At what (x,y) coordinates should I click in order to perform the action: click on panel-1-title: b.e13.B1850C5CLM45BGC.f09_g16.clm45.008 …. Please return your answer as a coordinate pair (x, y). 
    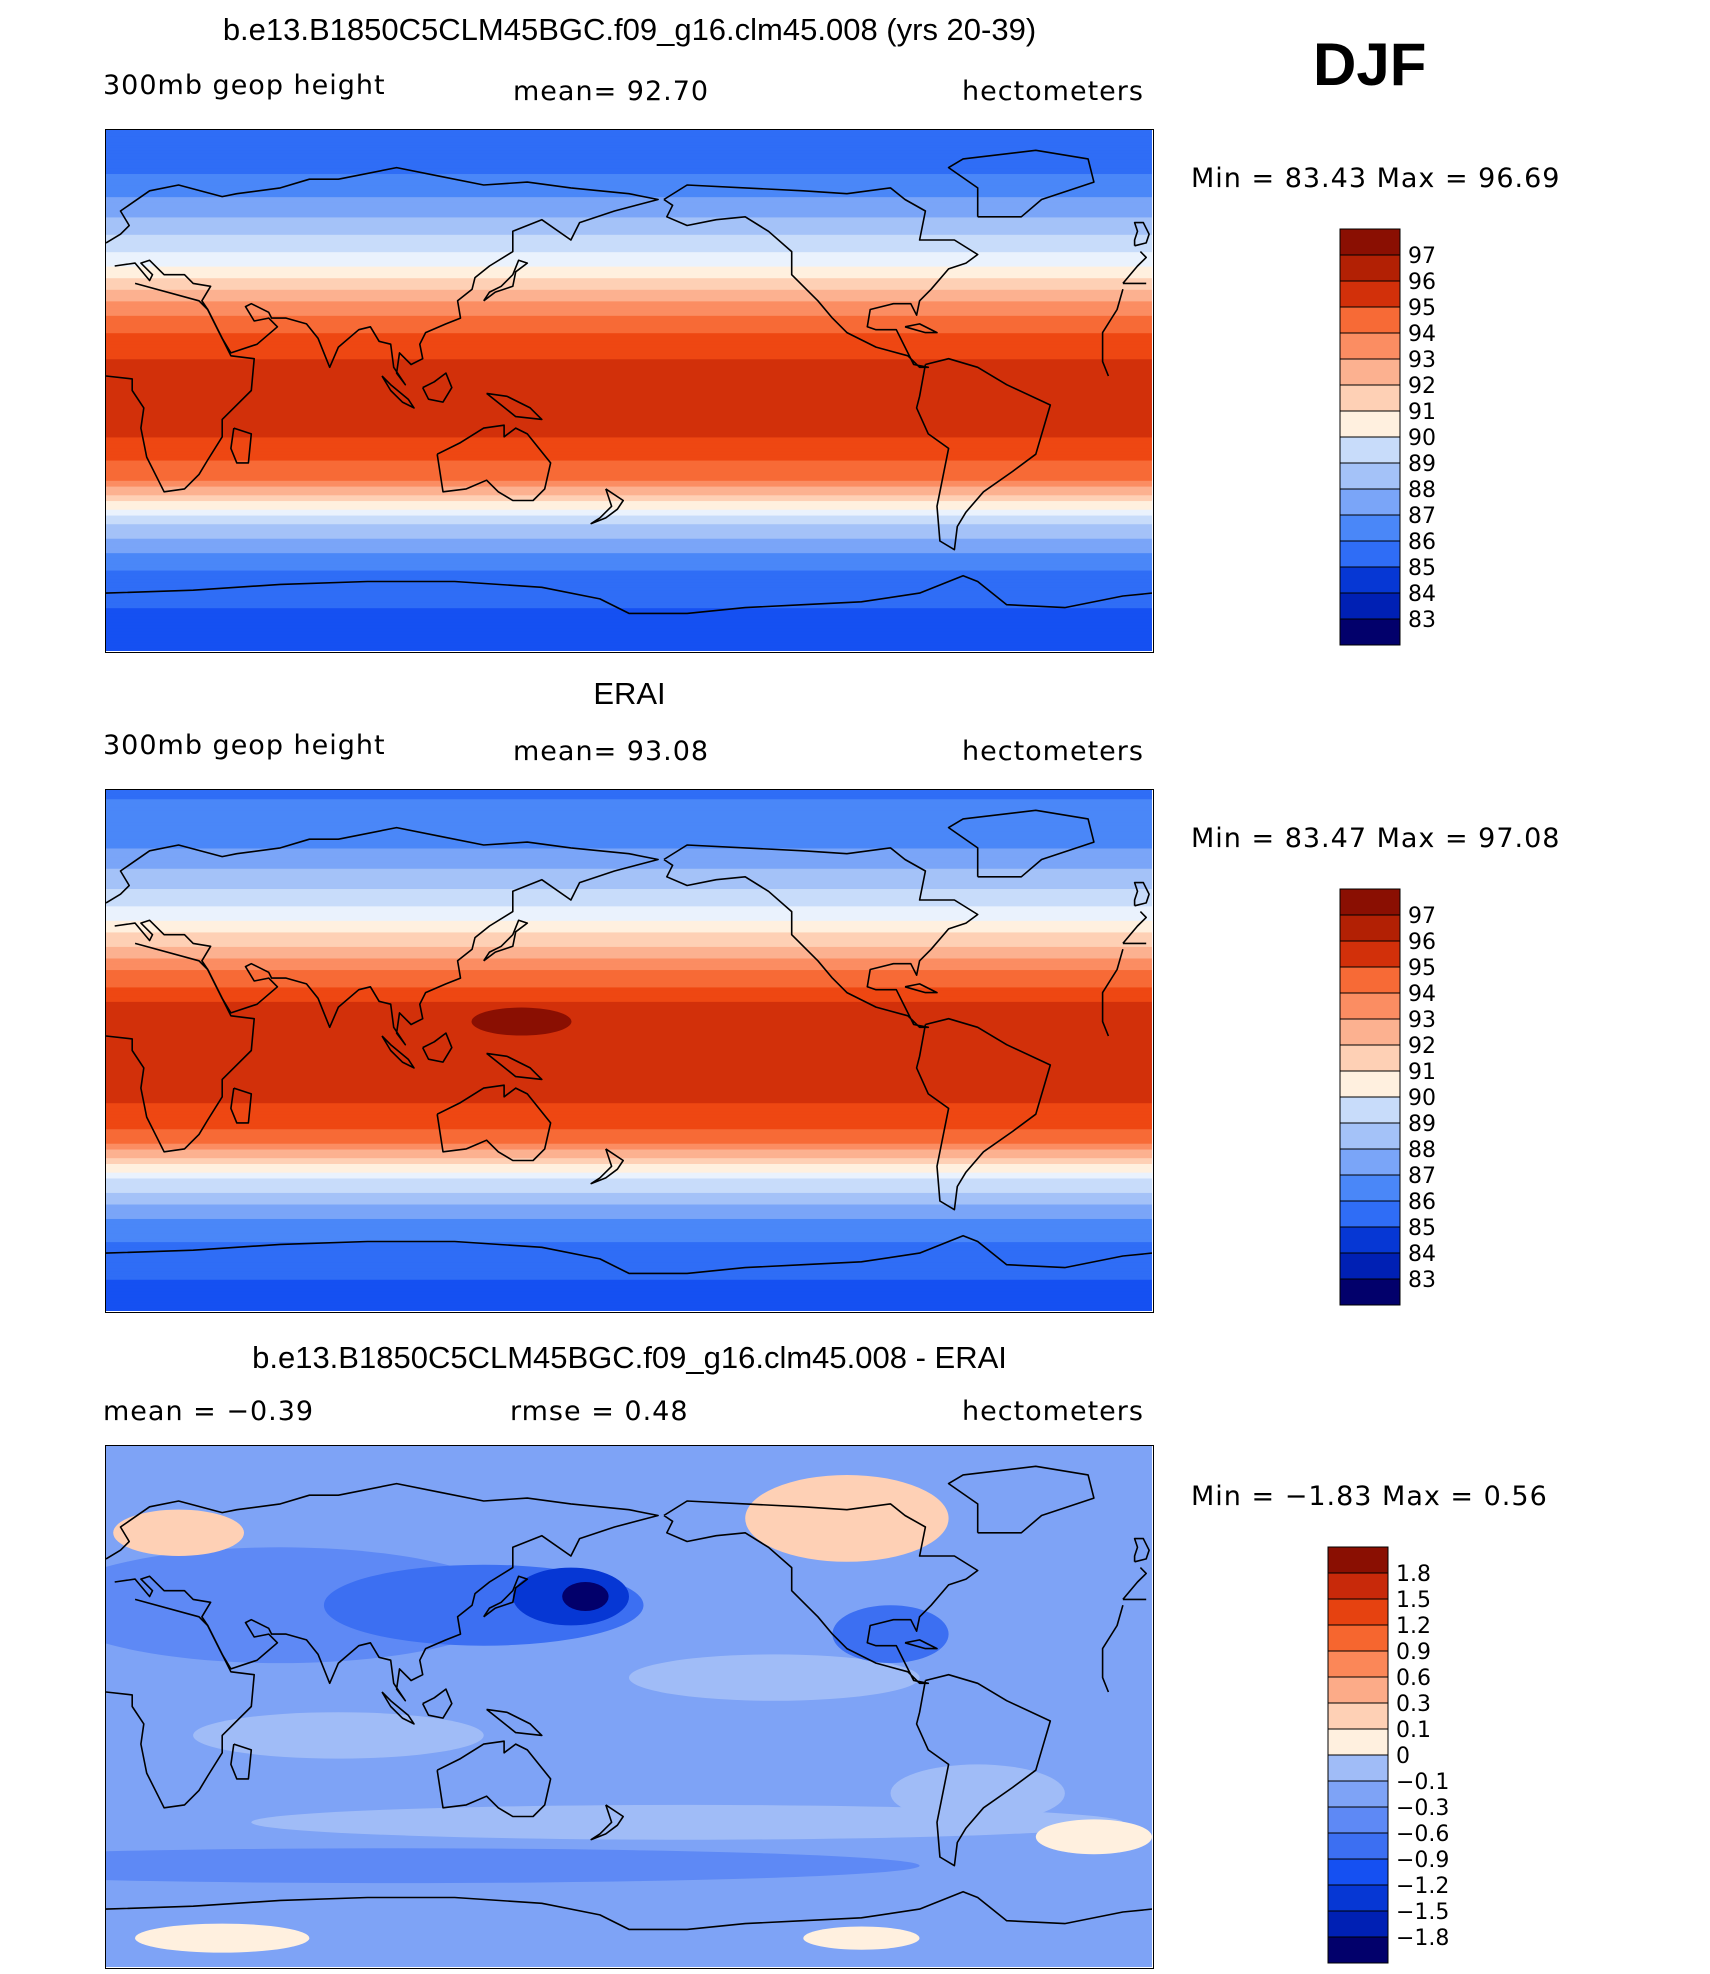
    Looking at the image, I should click on (629, 29).